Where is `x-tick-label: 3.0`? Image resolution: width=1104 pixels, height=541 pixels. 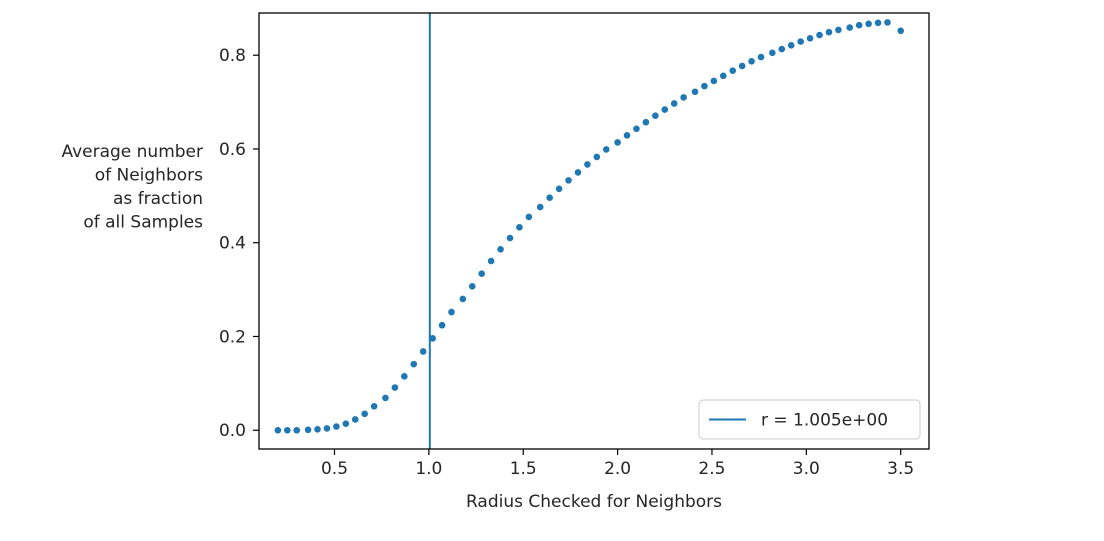
x-tick-label: 3.0 is located at coordinates (806, 469).